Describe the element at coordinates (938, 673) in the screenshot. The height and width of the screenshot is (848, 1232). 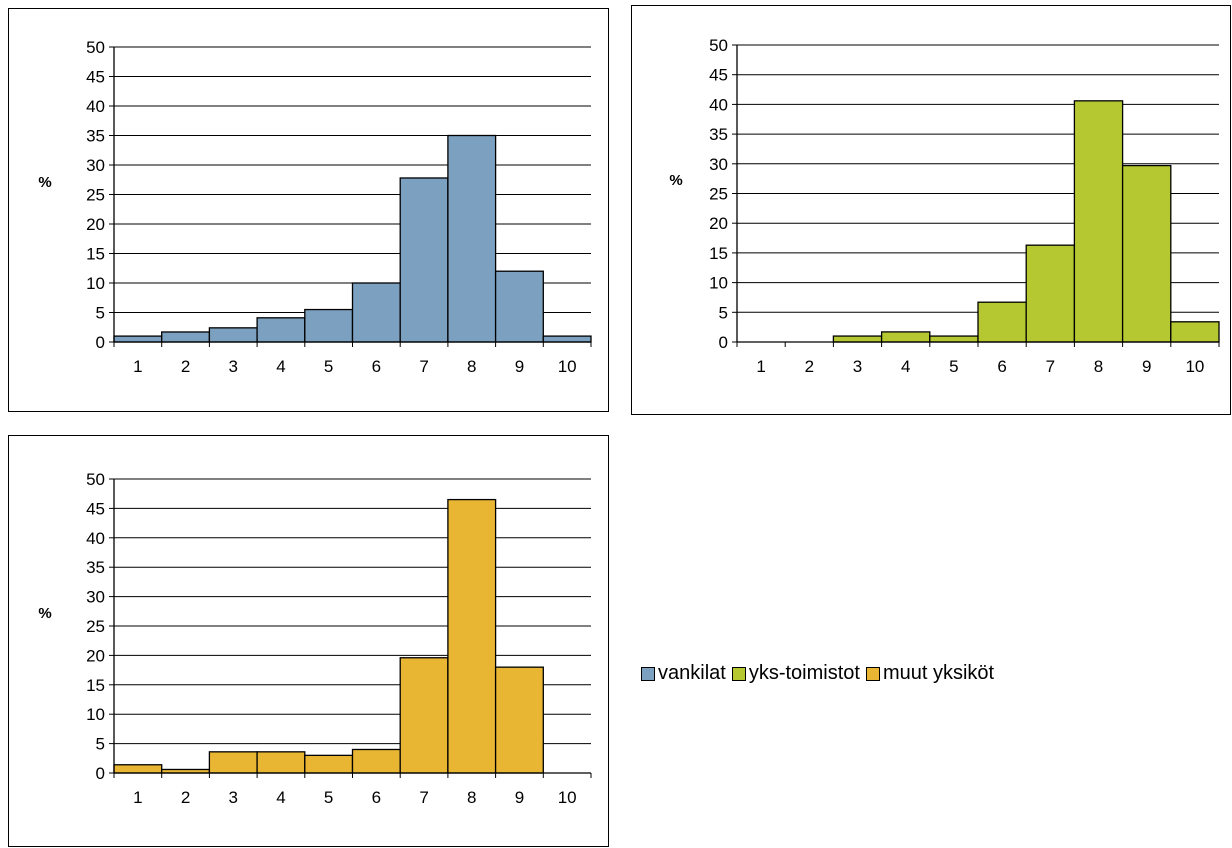
I see `legend-label: muut yksiköt` at that location.